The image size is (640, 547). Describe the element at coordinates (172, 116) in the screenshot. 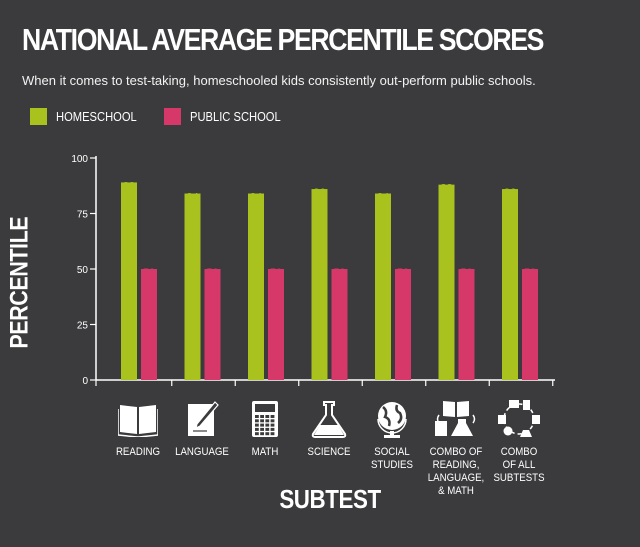

I see `legend-swatch-public-school` at that location.